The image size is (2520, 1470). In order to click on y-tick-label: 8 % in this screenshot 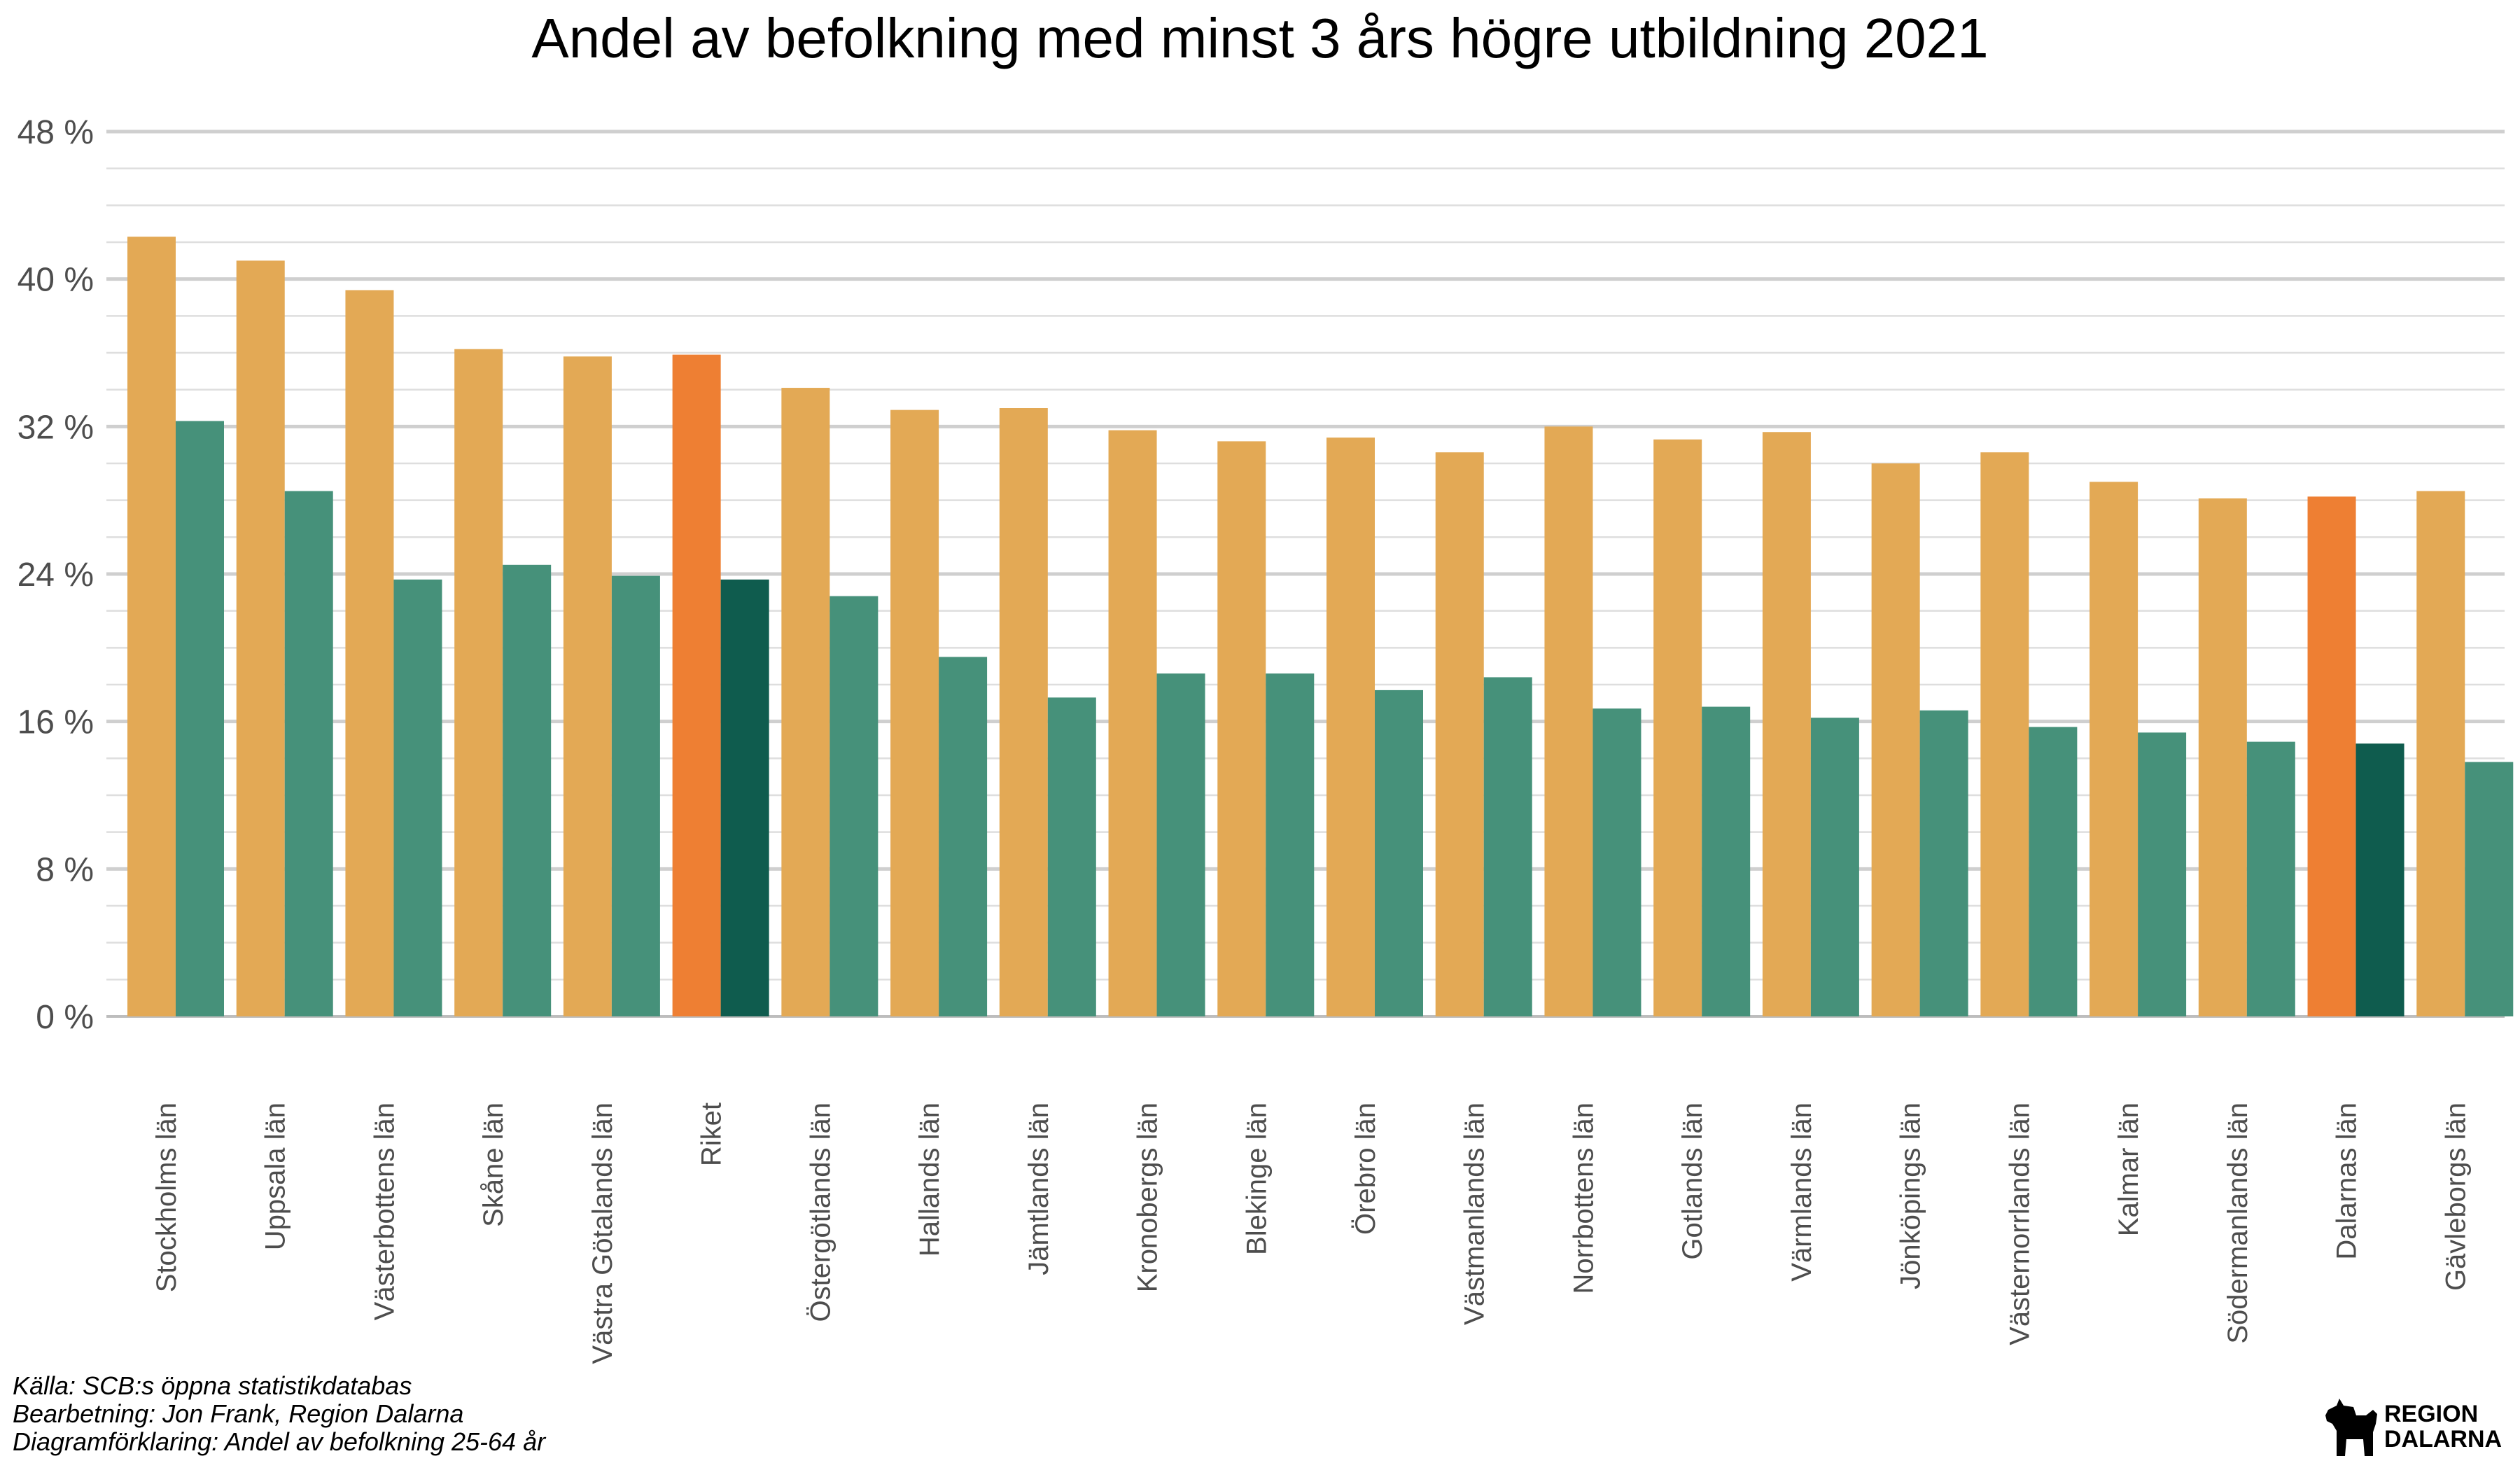, I will do `click(65, 869)`.